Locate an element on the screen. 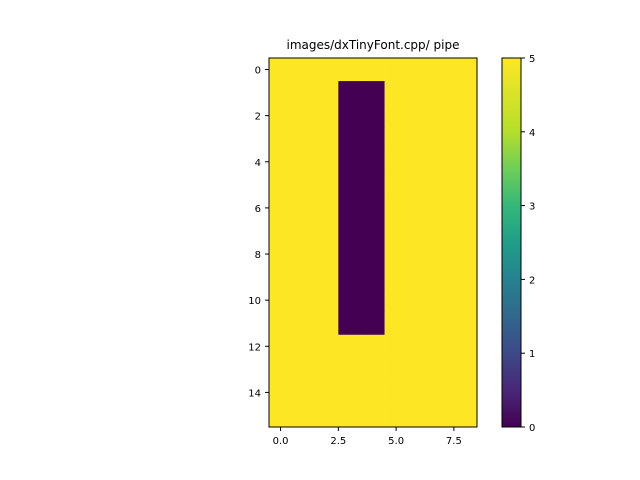  x-tick-label: 0.0 is located at coordinates (281, 441).